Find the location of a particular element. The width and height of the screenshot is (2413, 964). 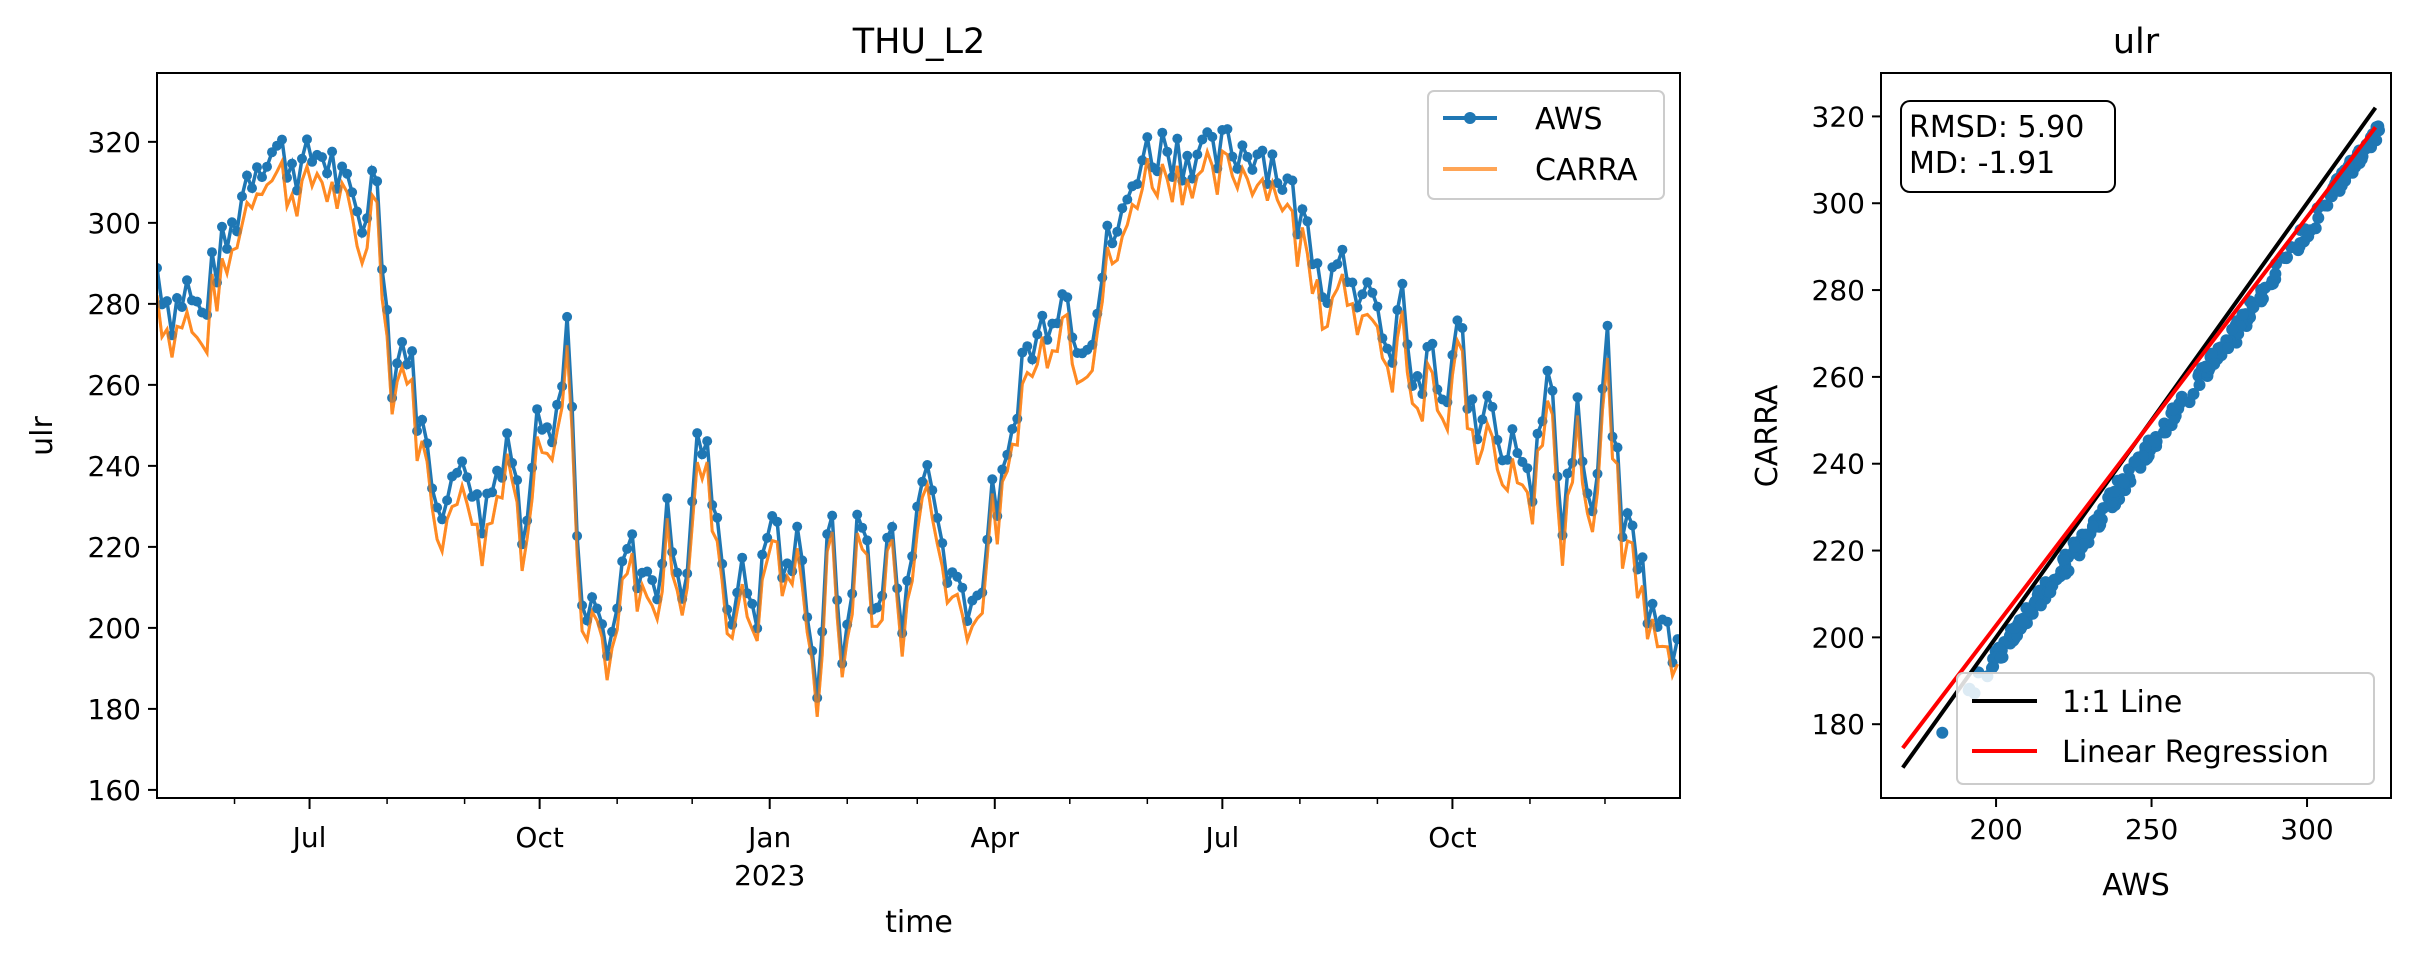

timeseries-ylabel: ulr is located at coordinates (42, 435).